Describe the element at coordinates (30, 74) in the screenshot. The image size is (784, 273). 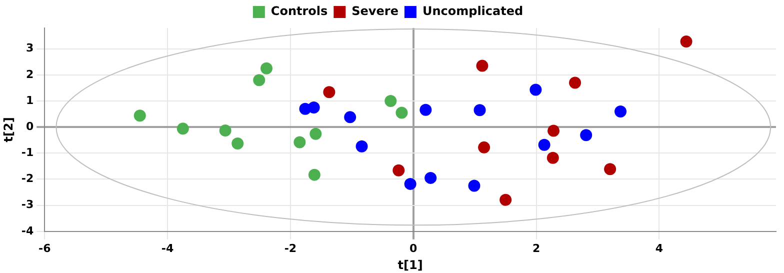
I see `y-tick-label: 2` at that location.